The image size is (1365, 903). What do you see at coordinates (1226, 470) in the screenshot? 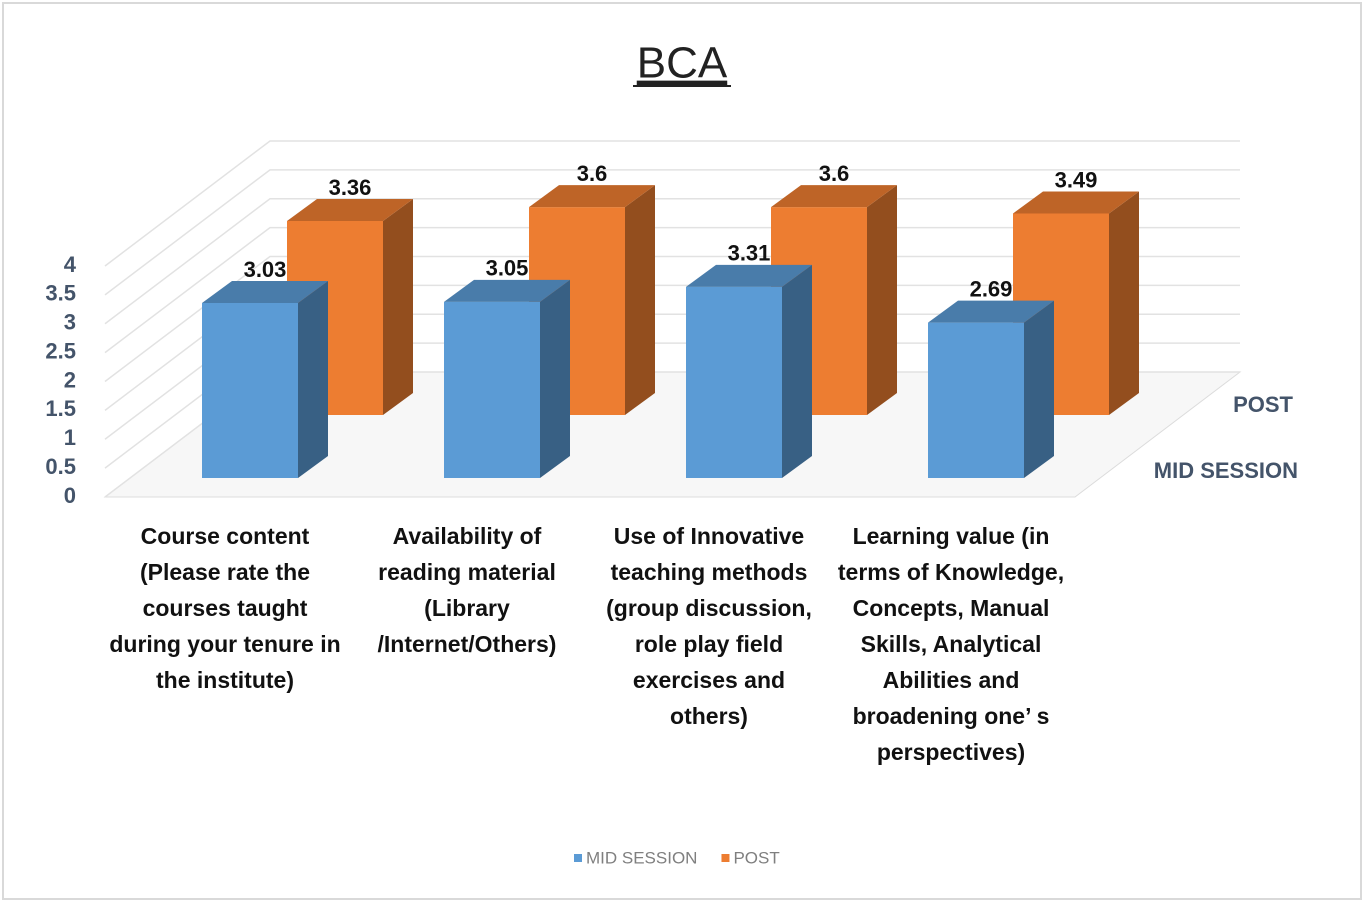
I see `depth-label: MID SESSION` at bounding box center [1226, 470].